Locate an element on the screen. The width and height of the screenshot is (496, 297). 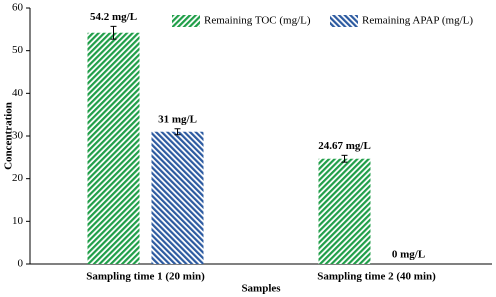
legend-label: Remaining APAP (mg/L) is located at coordinates (417, 21).